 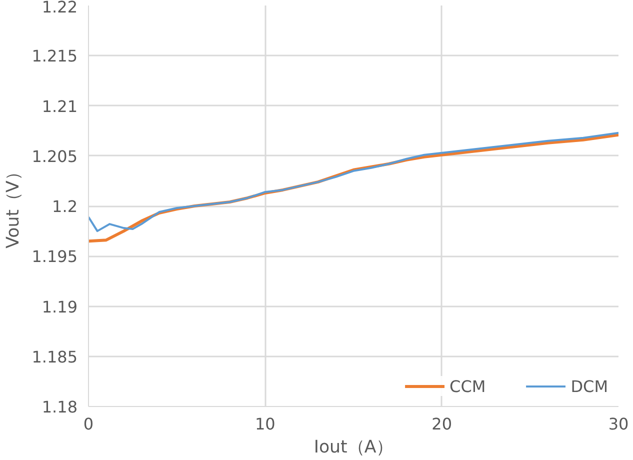 I want to click on y-tick-label: 1.185, so click(x=55, y=356).